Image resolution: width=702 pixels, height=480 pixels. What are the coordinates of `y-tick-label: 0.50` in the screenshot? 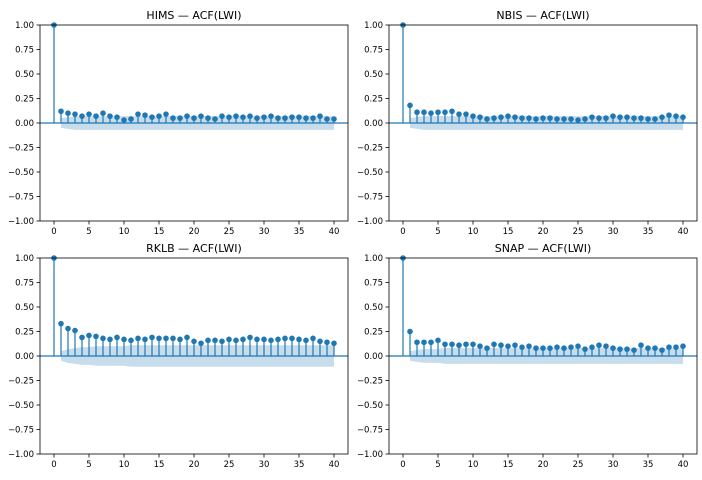 It's located at (24, 308).